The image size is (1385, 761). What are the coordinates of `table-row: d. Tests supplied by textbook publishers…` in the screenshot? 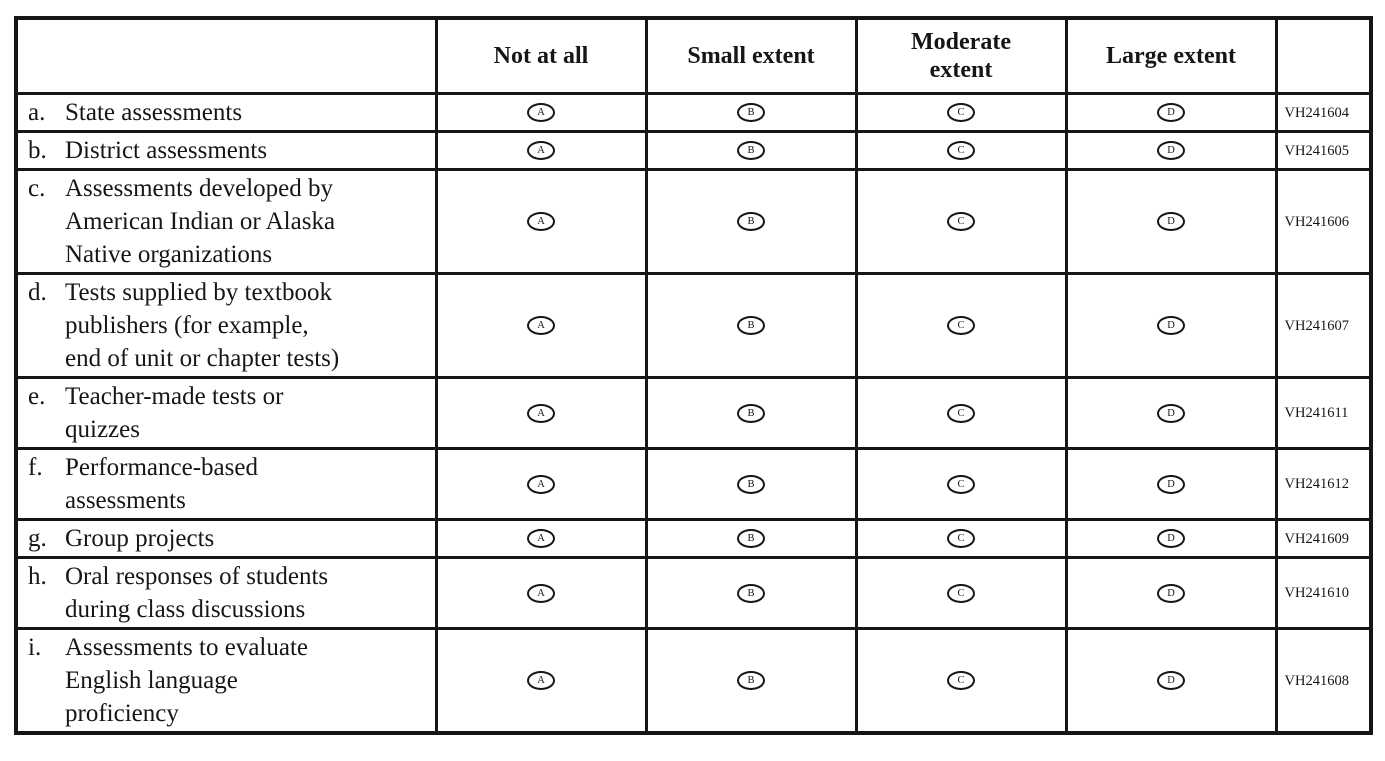 It's located at (693, 325).